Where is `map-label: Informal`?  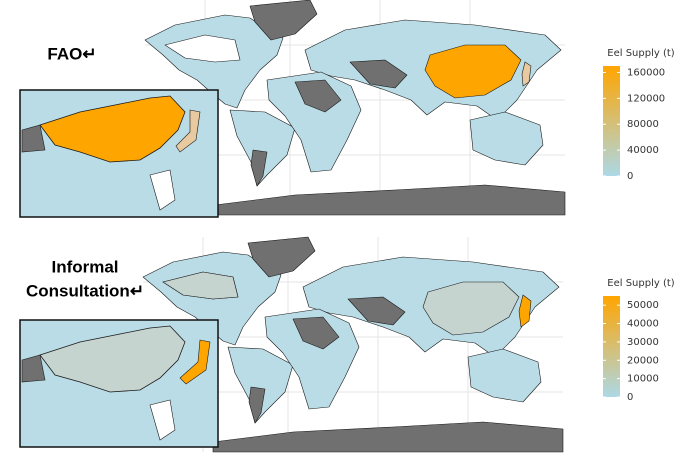 map-label: Informal is located at coordinates (84, 266).